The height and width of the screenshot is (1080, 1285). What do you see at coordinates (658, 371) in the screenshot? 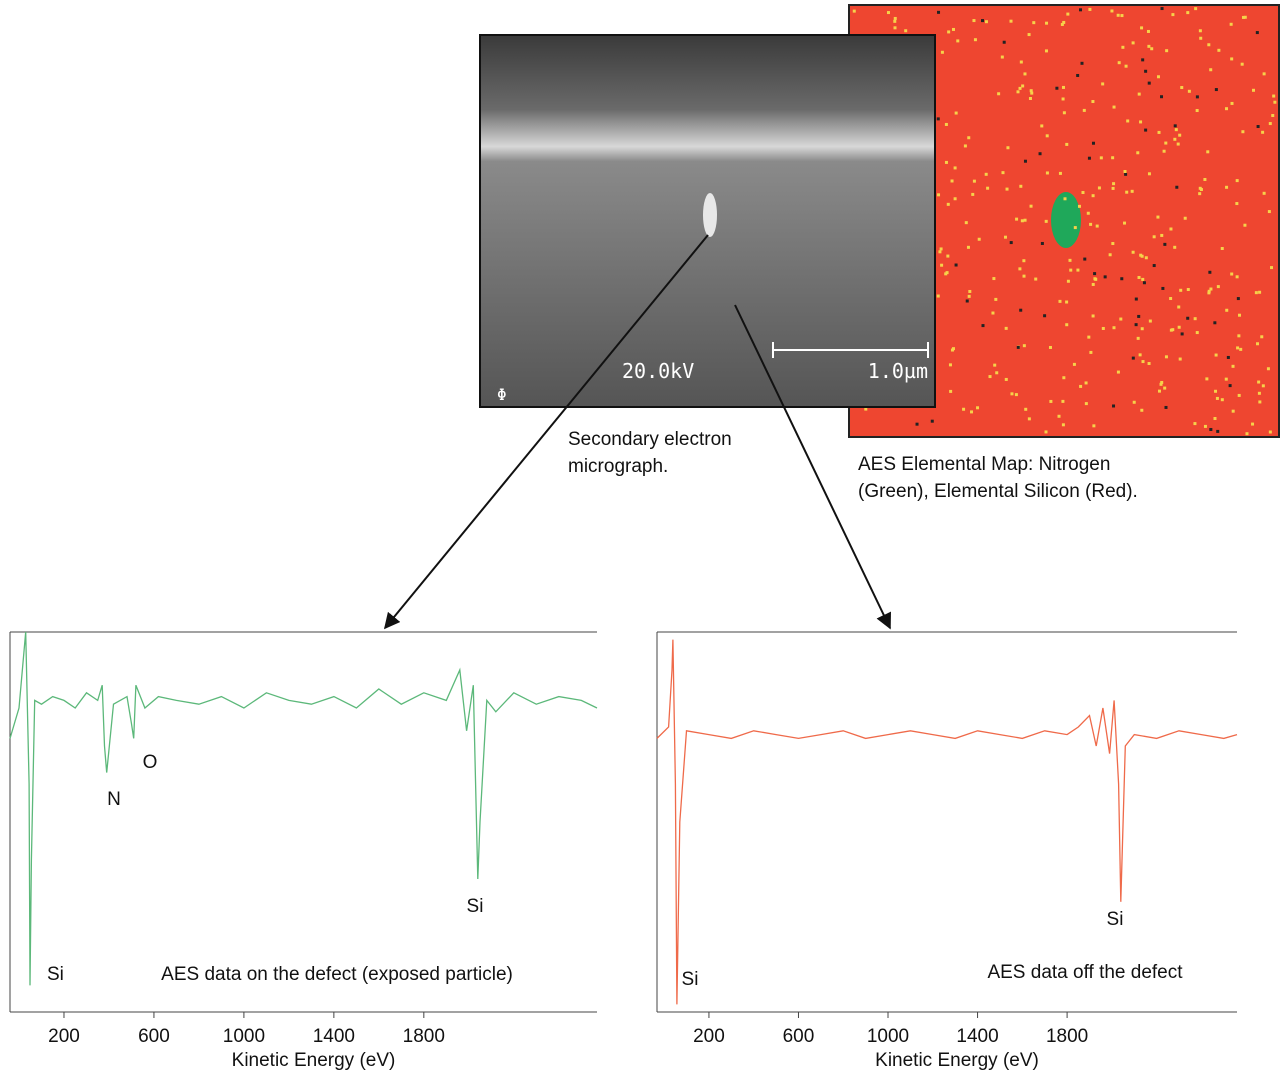
I see `voltage-label: 20.0kV` at bounding box center [658, 371].